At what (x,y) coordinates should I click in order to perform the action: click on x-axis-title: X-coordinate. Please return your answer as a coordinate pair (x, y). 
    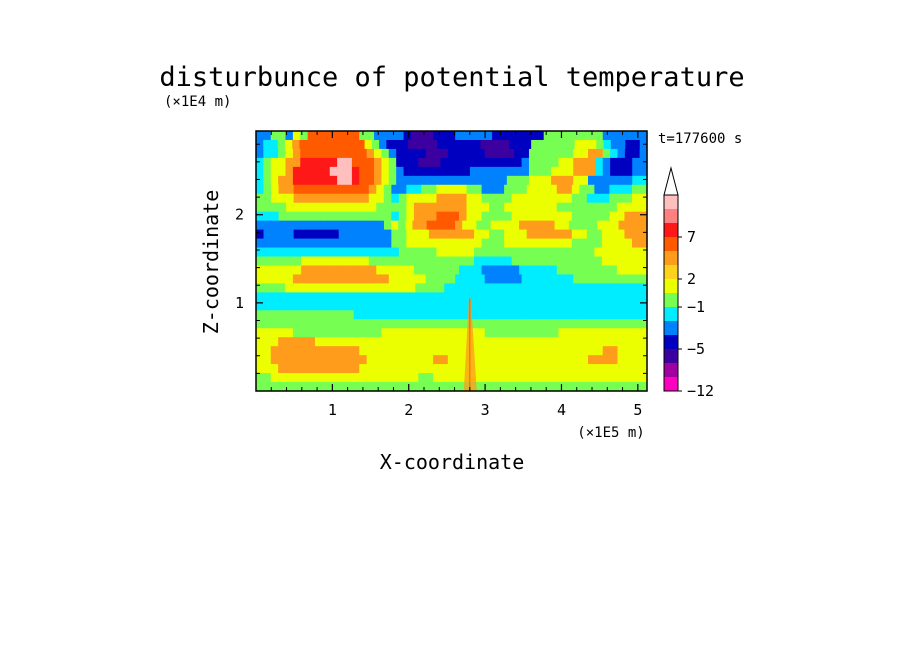
    Looking at the image, I should click on (452, 462).